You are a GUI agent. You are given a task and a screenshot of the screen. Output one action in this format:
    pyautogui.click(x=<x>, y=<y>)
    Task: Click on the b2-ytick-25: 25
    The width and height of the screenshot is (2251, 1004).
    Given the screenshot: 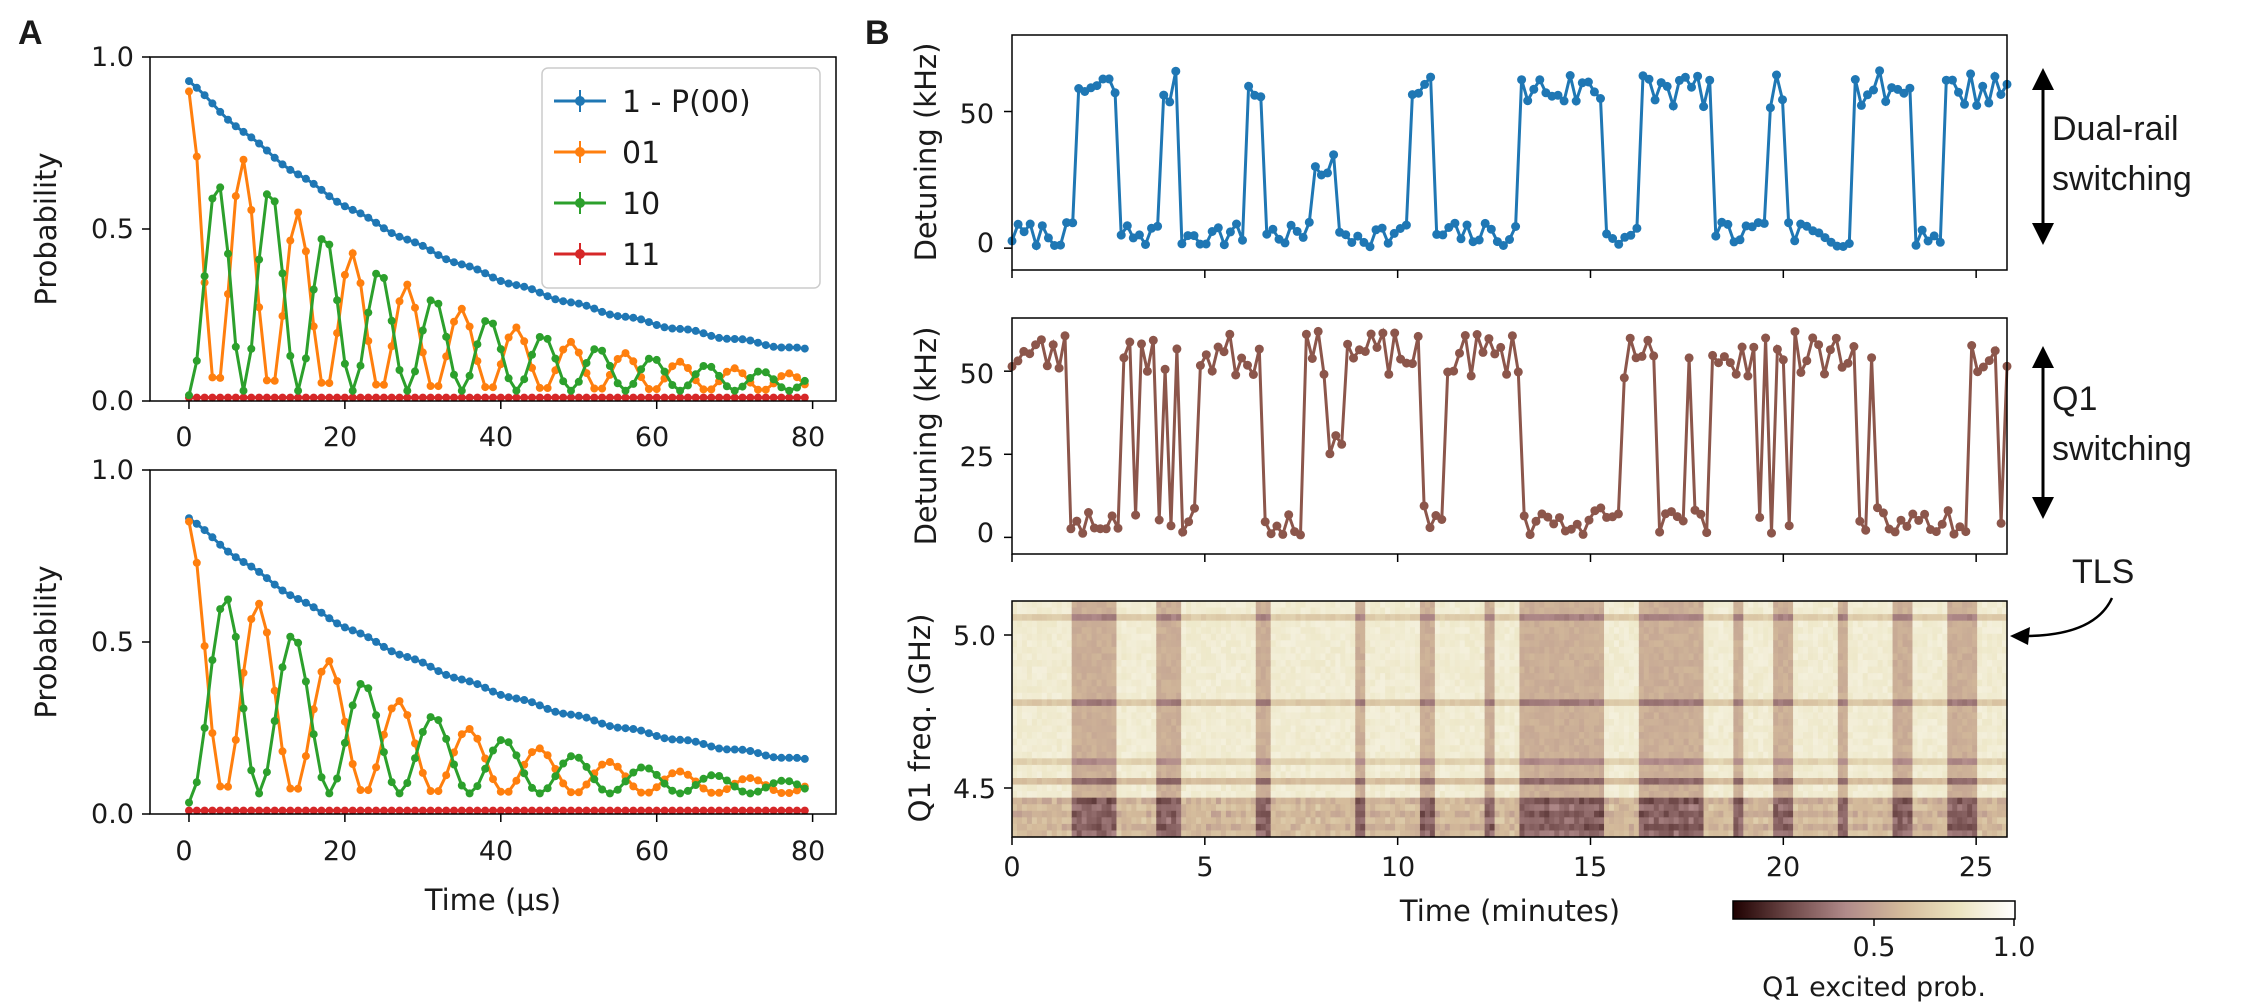 What is the action you would take?
    pyautogui.click(x=977, y=457)
    